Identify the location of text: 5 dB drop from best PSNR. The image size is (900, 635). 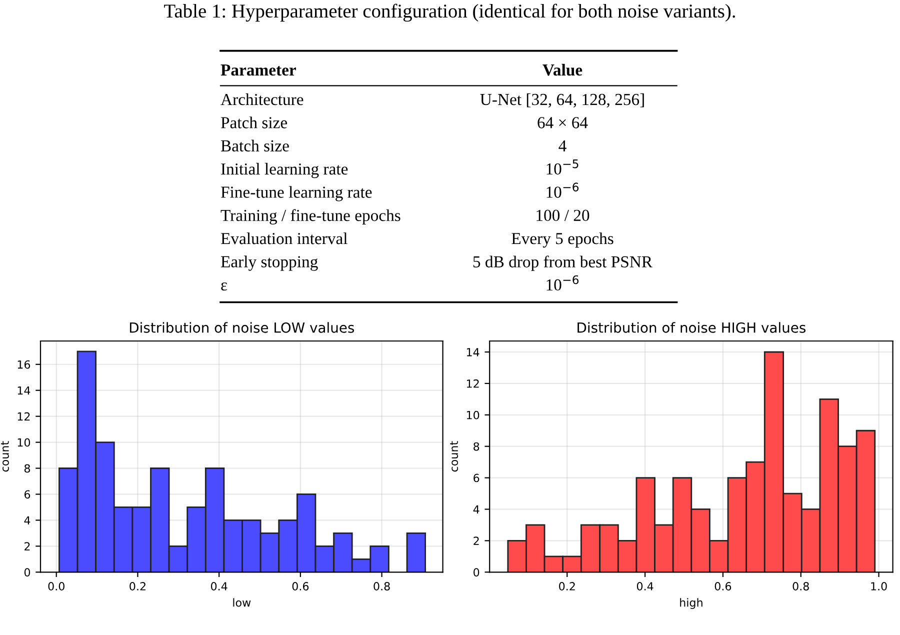
(563, 263).